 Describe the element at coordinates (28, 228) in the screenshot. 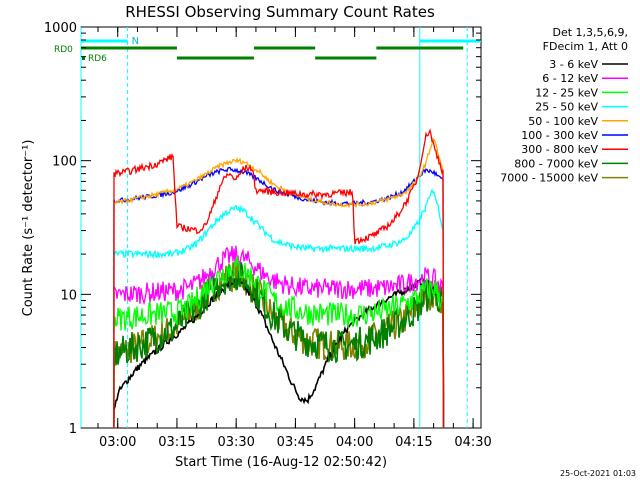

I see `y-axis-label: Count Rate (s⁻¹ detector⁻¹)` at that location.